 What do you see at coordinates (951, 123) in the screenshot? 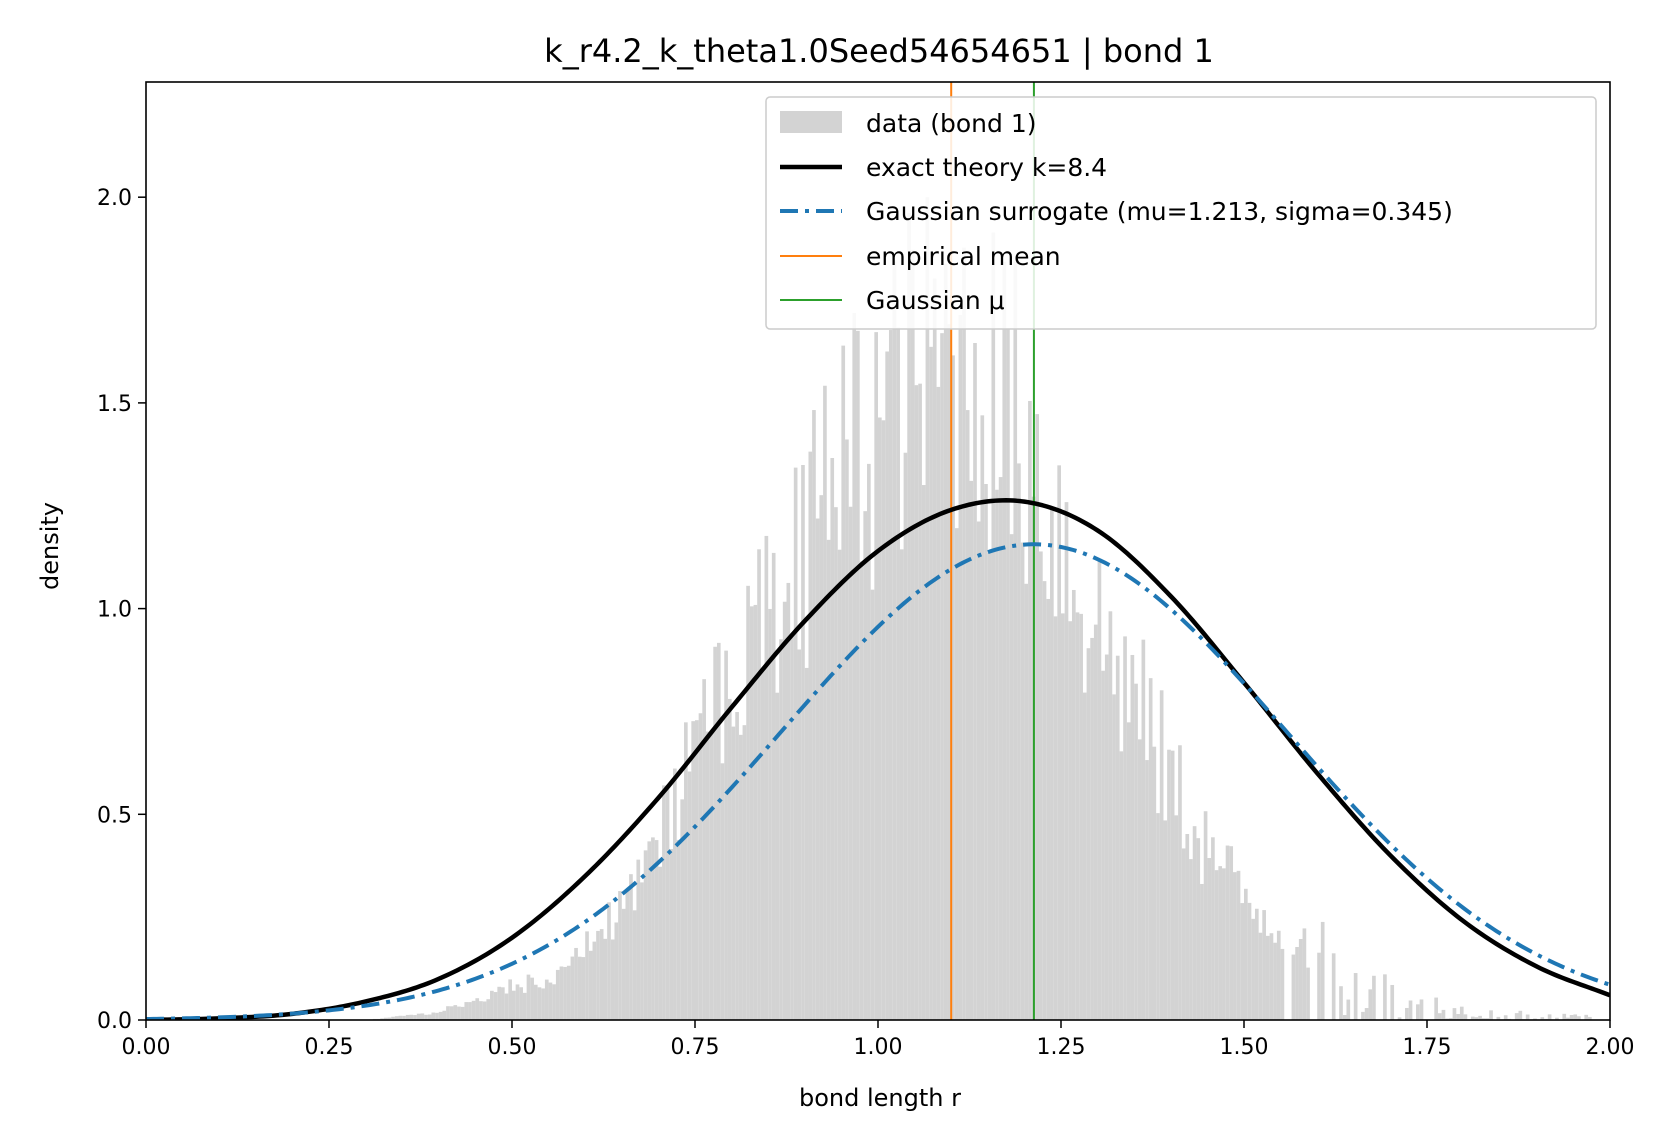
I see `legend-label: data (bond 1)` at bounding box center [951, 123].